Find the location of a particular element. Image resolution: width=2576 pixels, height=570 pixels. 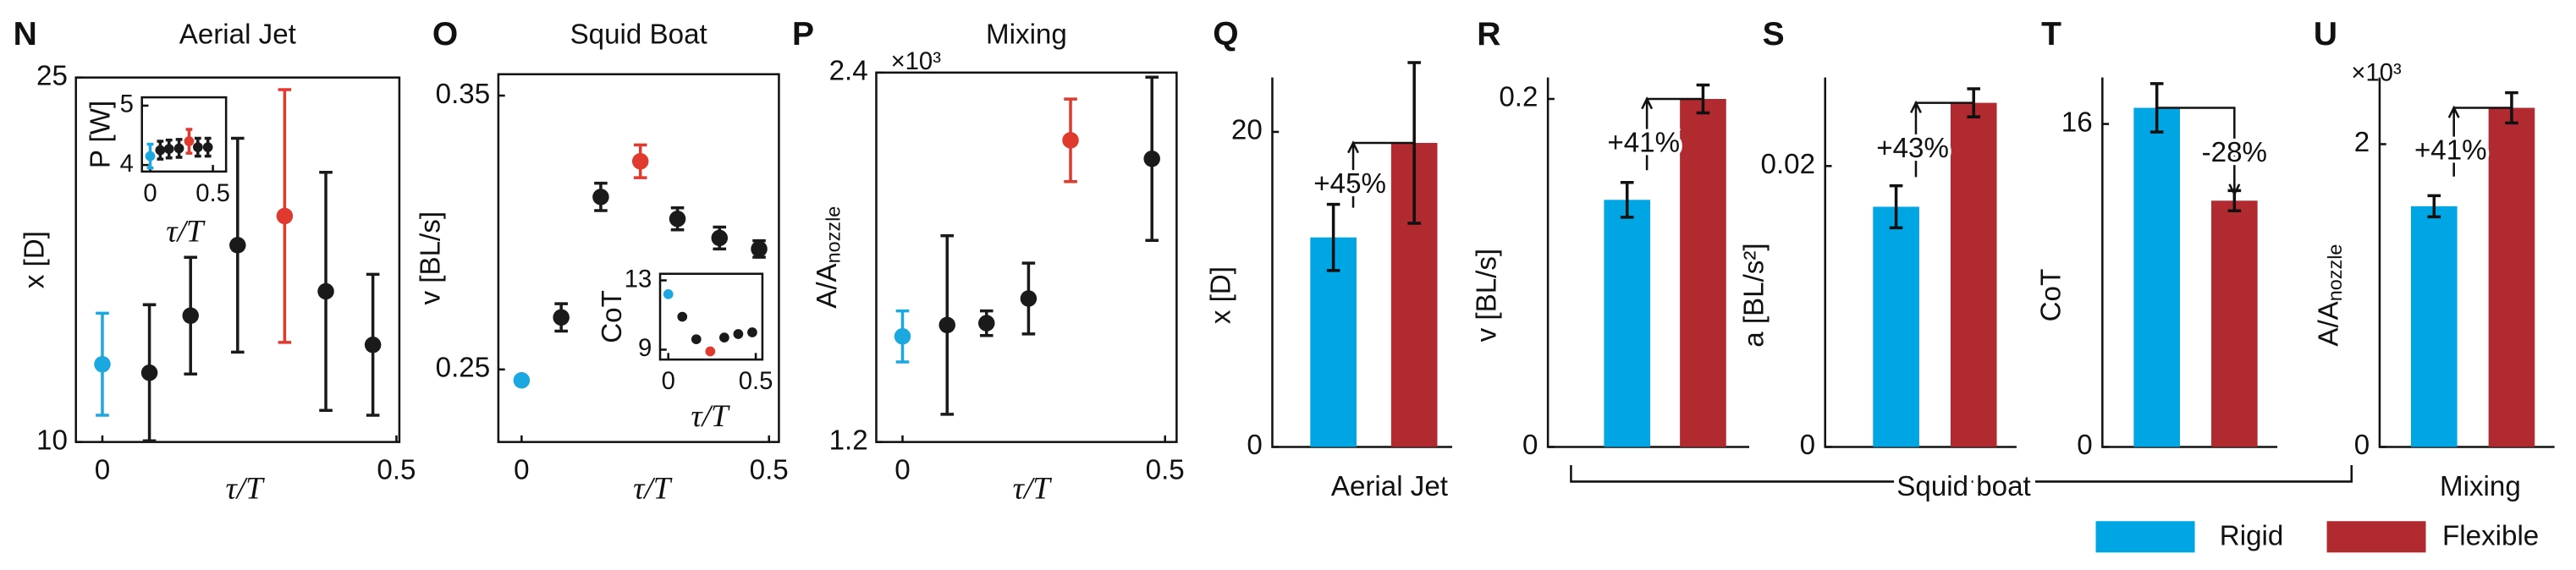

inset-x-label: τ/T is located at coordinates (710, 416).